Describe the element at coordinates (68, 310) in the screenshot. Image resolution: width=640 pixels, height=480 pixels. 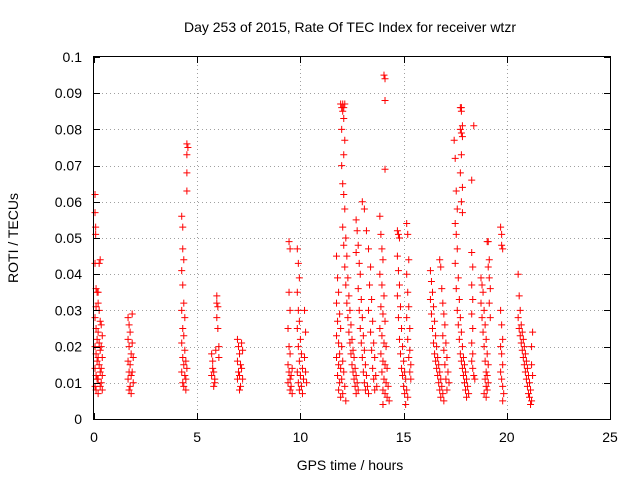
I see `y-tick-label: 0.03` at that location.